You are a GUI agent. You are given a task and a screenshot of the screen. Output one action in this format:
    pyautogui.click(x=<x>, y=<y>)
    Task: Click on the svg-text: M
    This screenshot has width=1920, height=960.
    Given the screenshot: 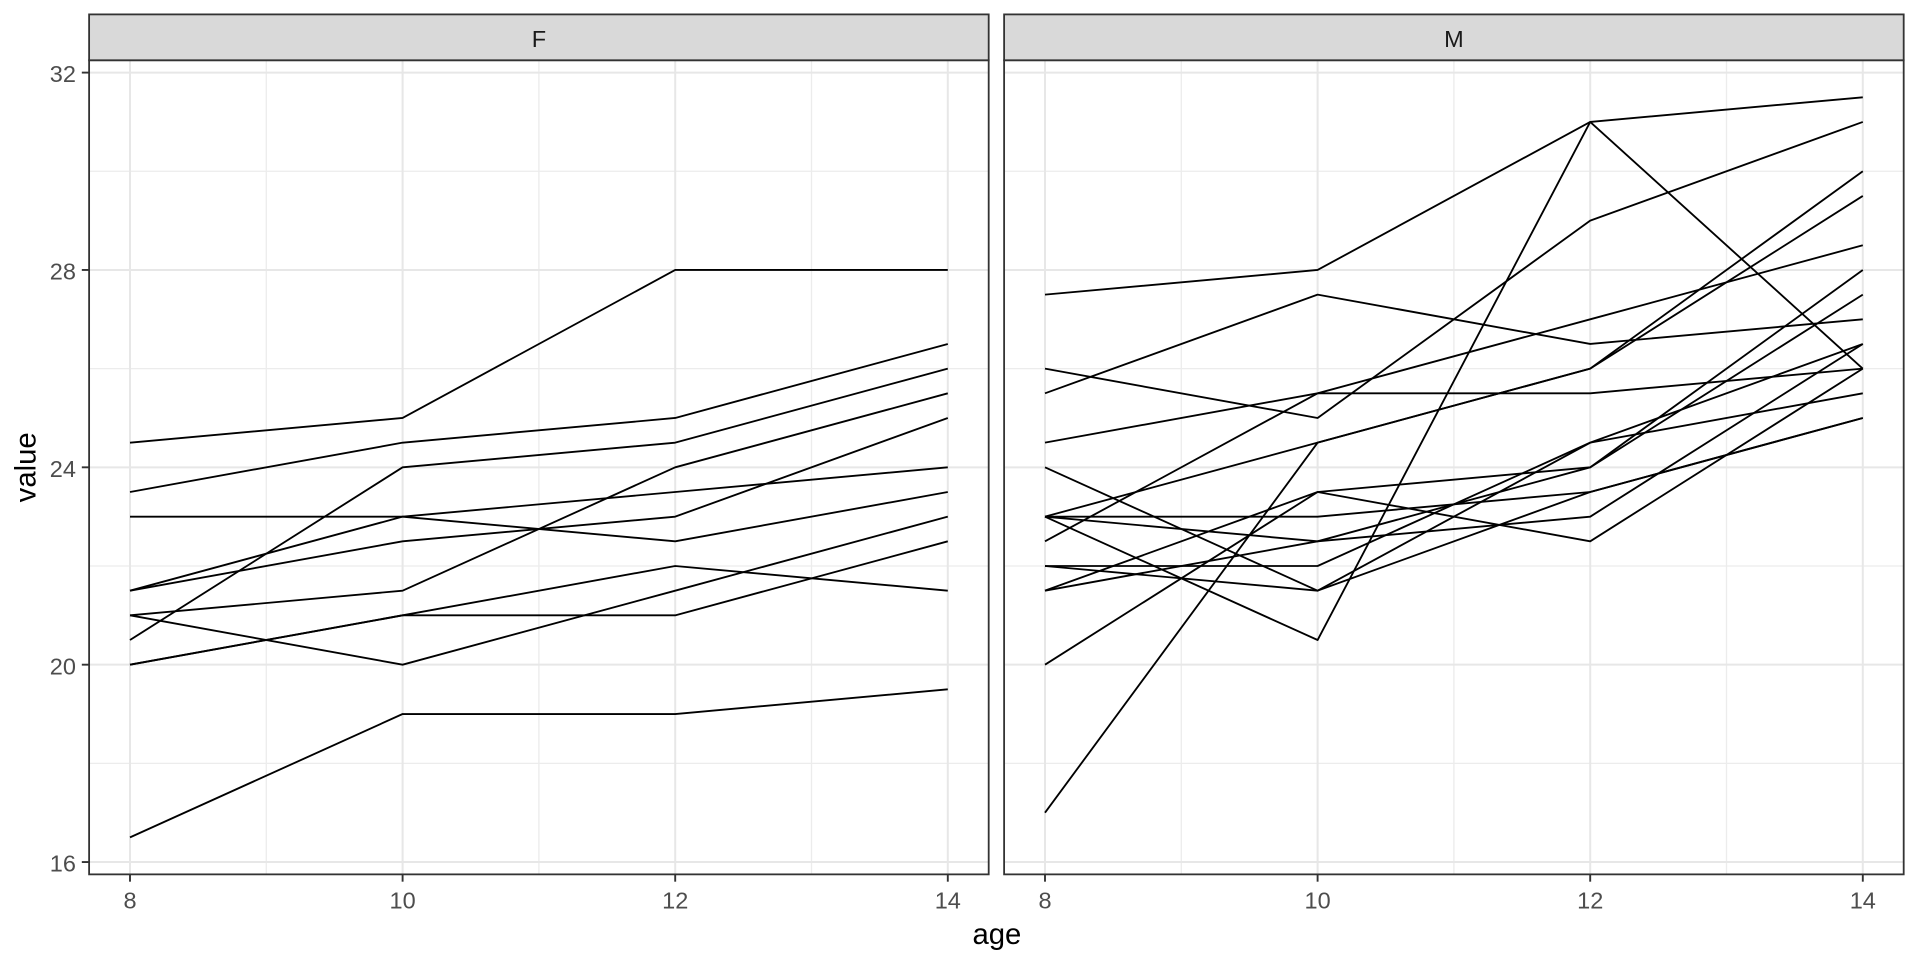 What is the action you would take?
    pyautogui.click(x=1454, y=39)
    